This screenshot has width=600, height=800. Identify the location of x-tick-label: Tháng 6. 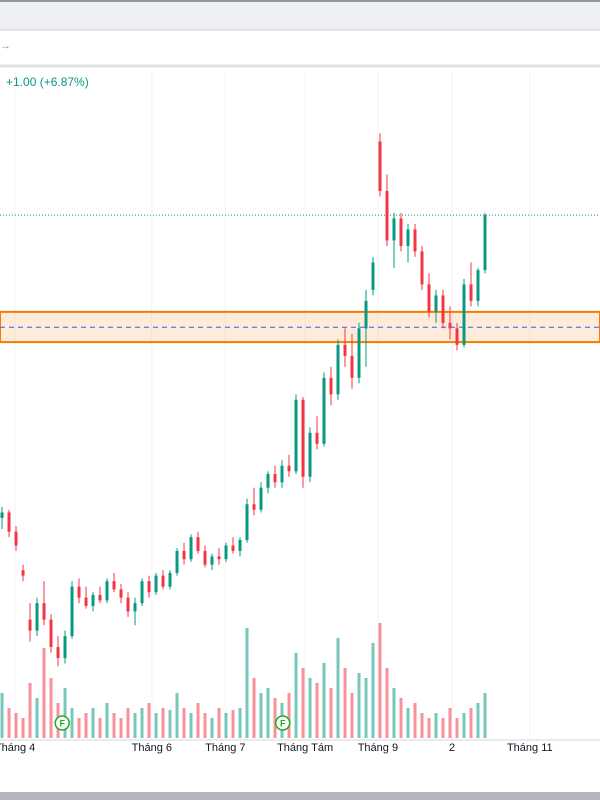
(152, 748).